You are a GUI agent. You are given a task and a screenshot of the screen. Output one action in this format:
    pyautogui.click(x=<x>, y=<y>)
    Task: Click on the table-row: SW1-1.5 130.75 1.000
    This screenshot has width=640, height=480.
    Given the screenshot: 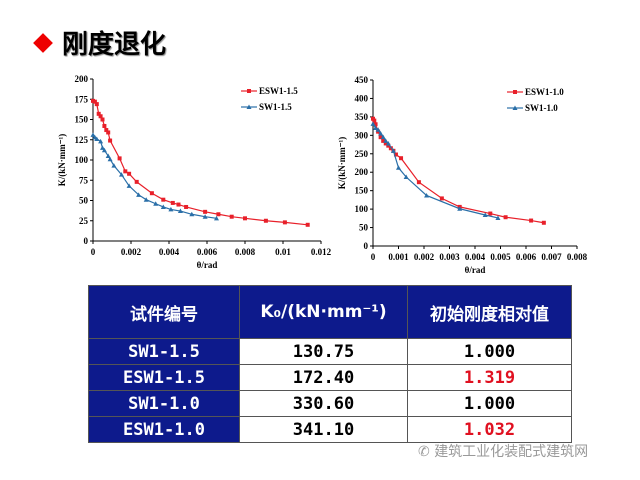 What is the action you would take?
    pyautogui.click(x=330, y=351)
    